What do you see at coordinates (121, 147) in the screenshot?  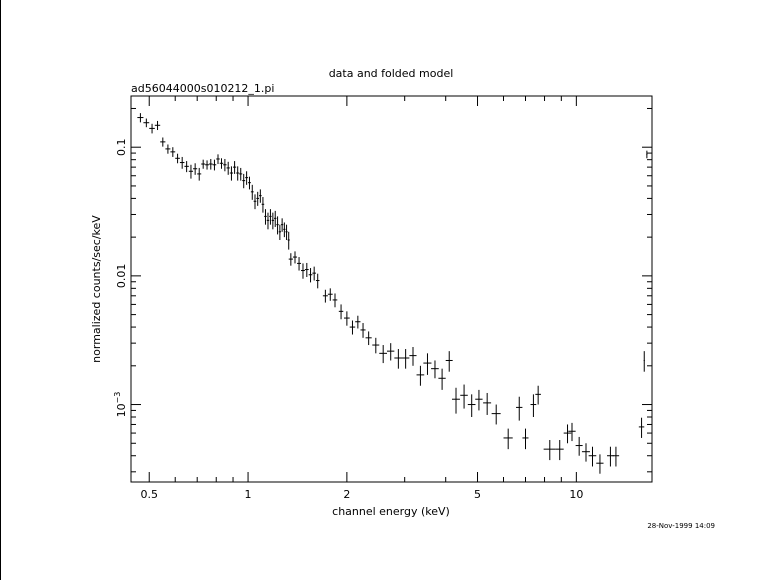 I see `y-tick-label: 0.1` at bounding box center [121, 147].